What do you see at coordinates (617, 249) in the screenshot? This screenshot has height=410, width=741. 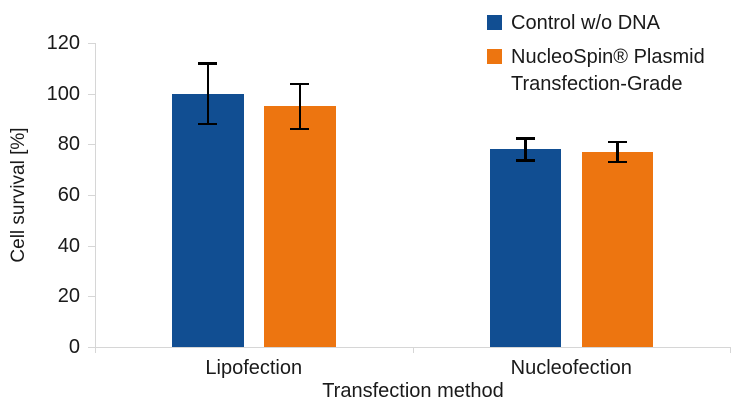 I see `bar-nucleospin-plasmid-transfection-grade-nucleofection` at bounding box center [617, 249].